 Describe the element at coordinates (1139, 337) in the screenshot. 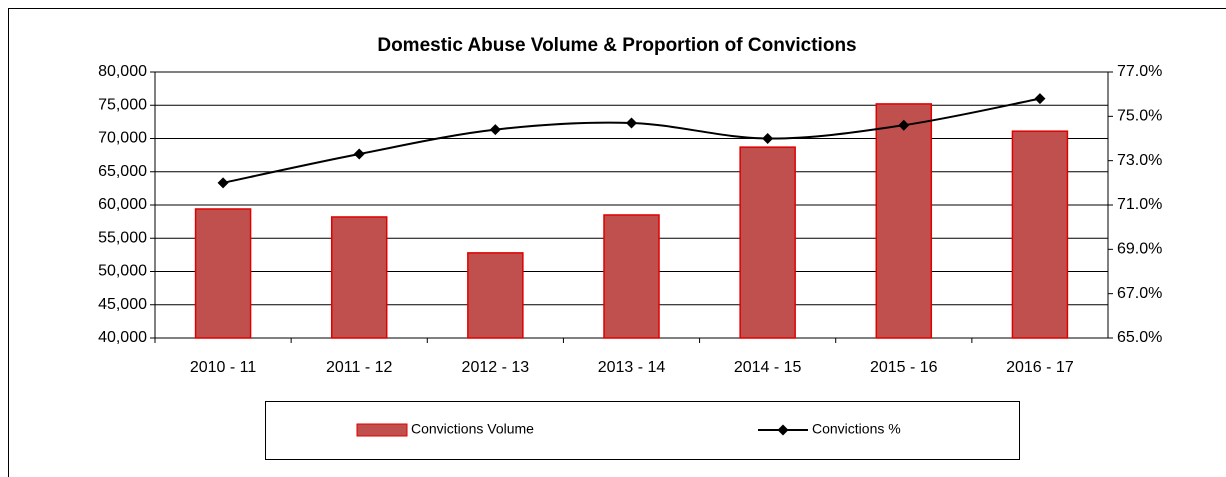

I see `y2-tick-label: 65.0%` at that location.